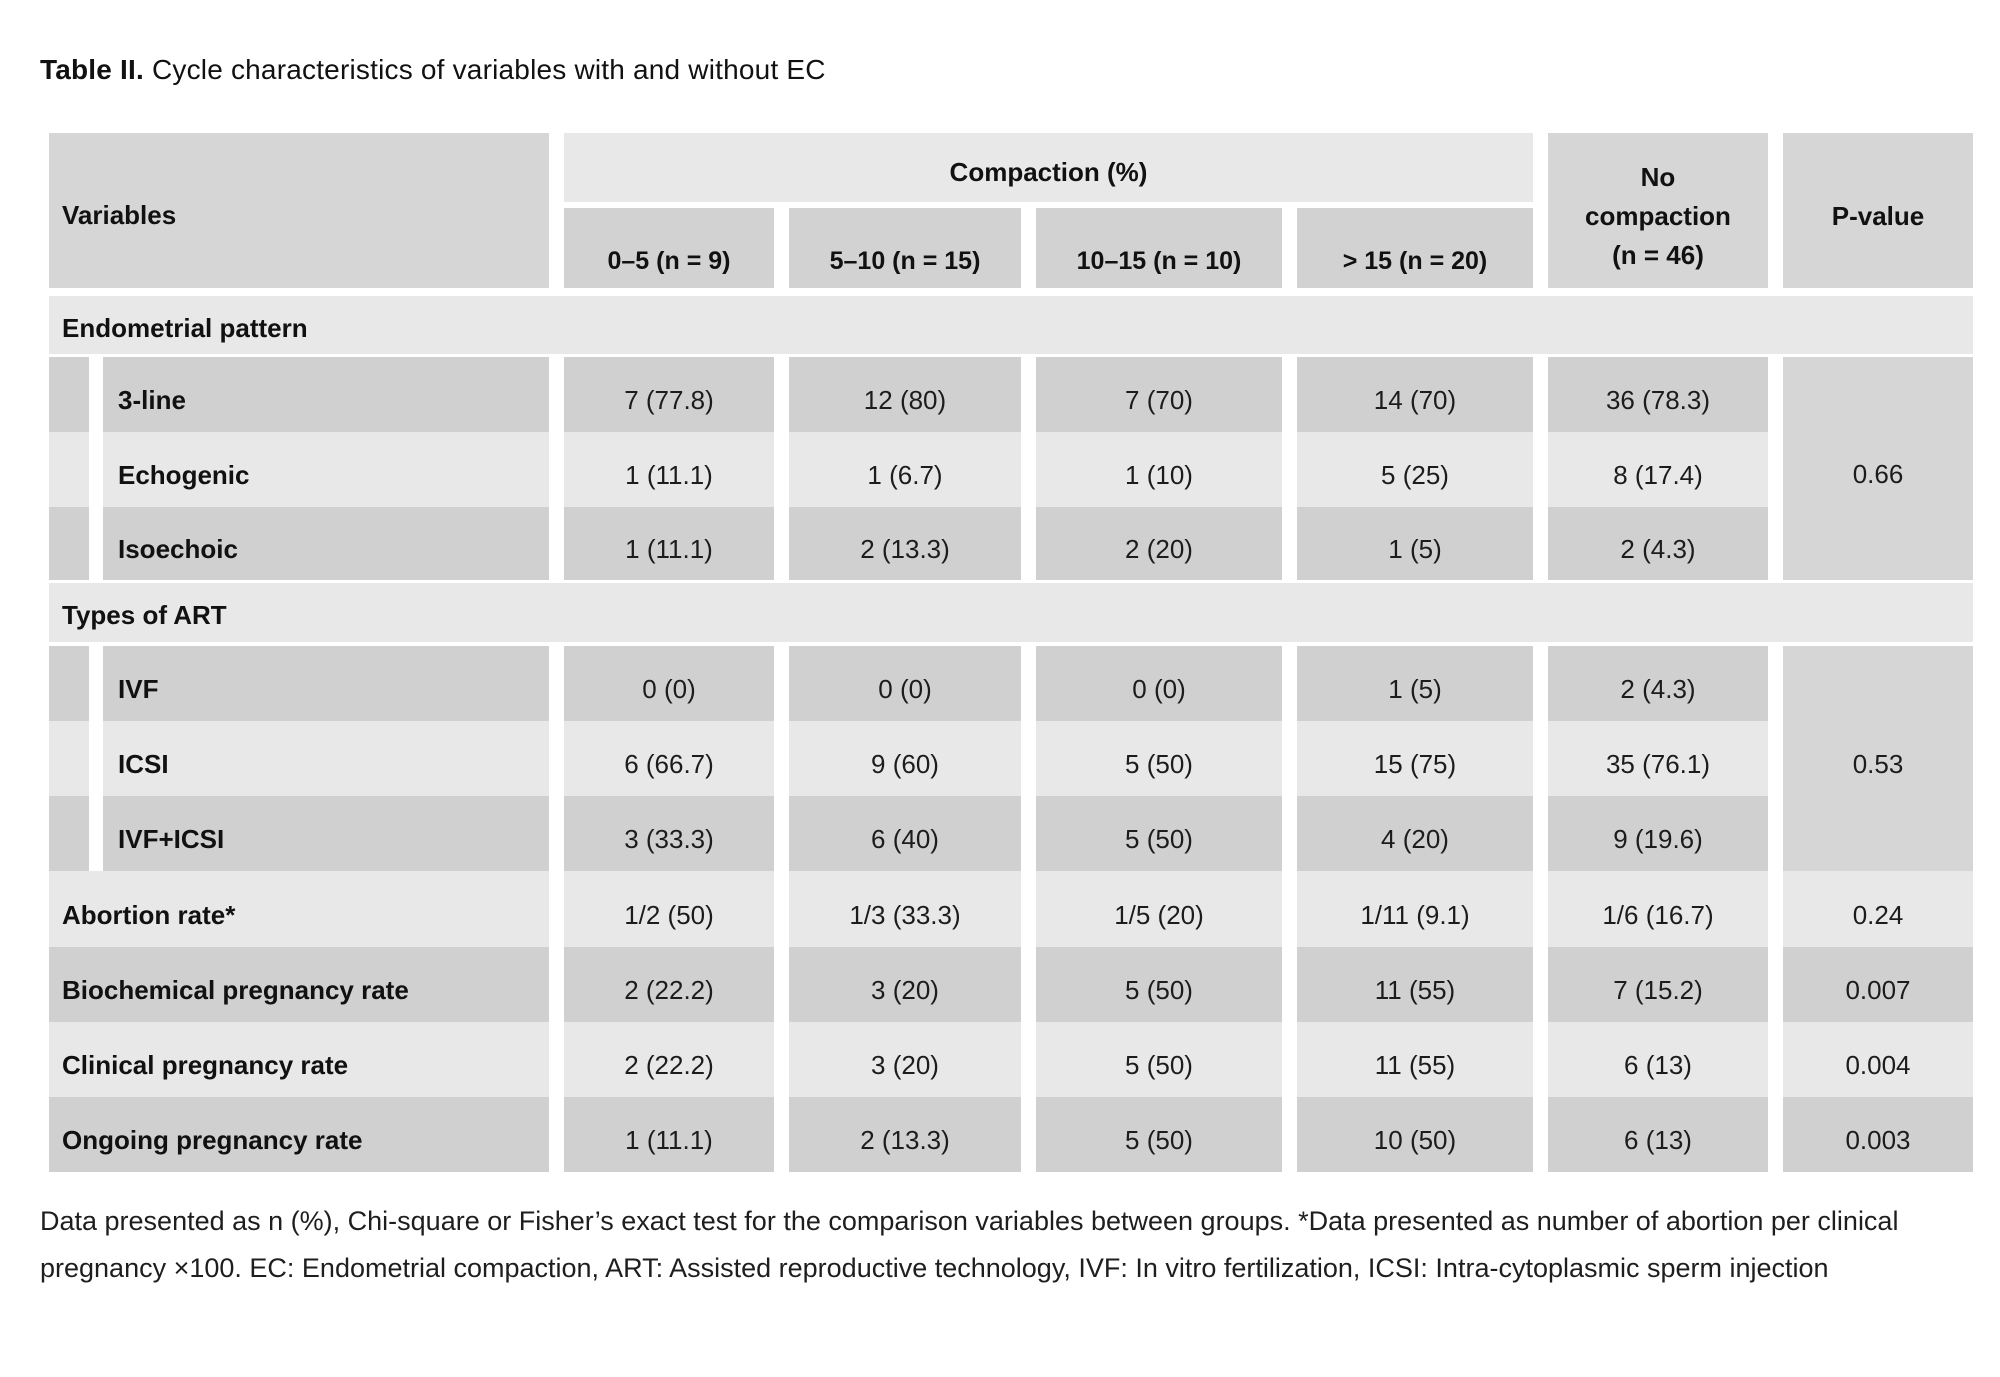 This screenshot has width=2000, height=1377. What do you see at coordinates (1658, 1134) in the screenshot?
I see `cell-ongoing-nocomp: 6 (13)` at bounding box center [1658, 1134].